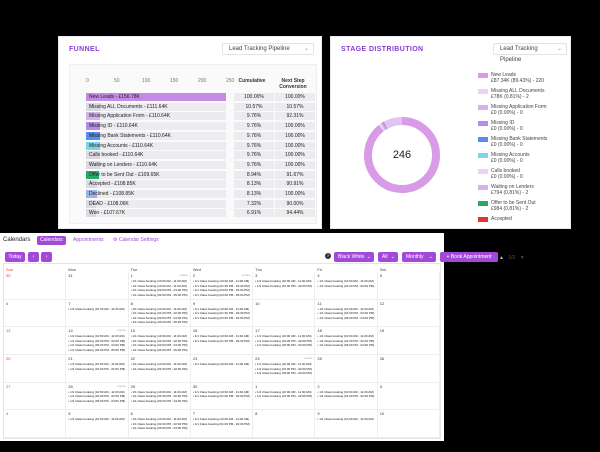 The height and width of the screenshot is (452, 600). I want to click on funnel-row: New Leads - £156.78K 100.00% 100.00%, so click(204, 97).